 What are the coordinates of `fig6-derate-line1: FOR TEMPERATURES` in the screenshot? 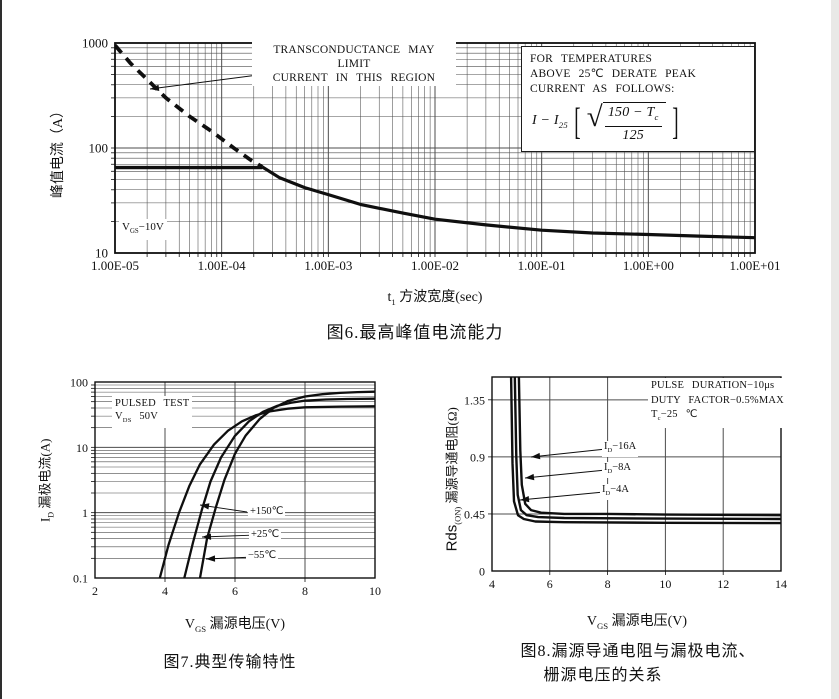 It's located at (591, 59).